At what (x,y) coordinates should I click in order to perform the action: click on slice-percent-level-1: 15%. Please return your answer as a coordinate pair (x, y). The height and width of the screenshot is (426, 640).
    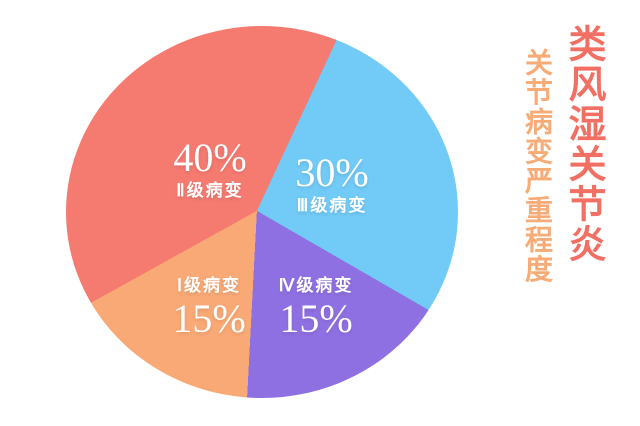
    Looking at the image, I should click on (209, 318).